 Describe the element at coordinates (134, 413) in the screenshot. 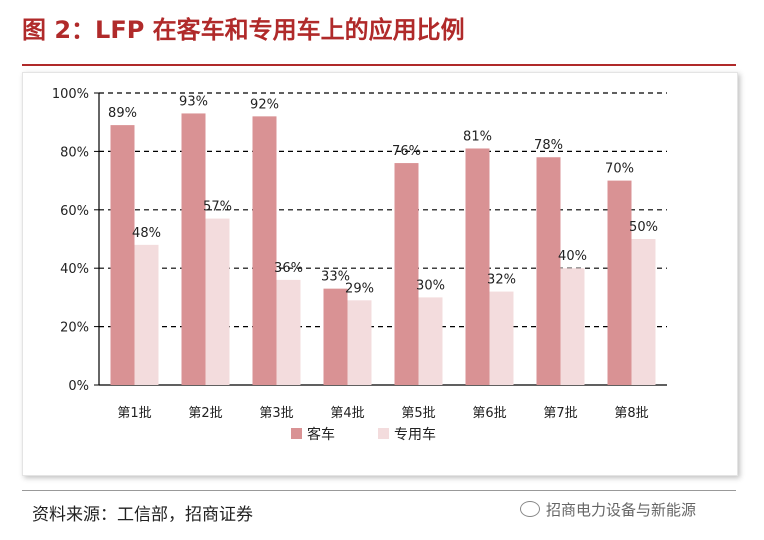

I see `x-category-label: 第1批` at that location.